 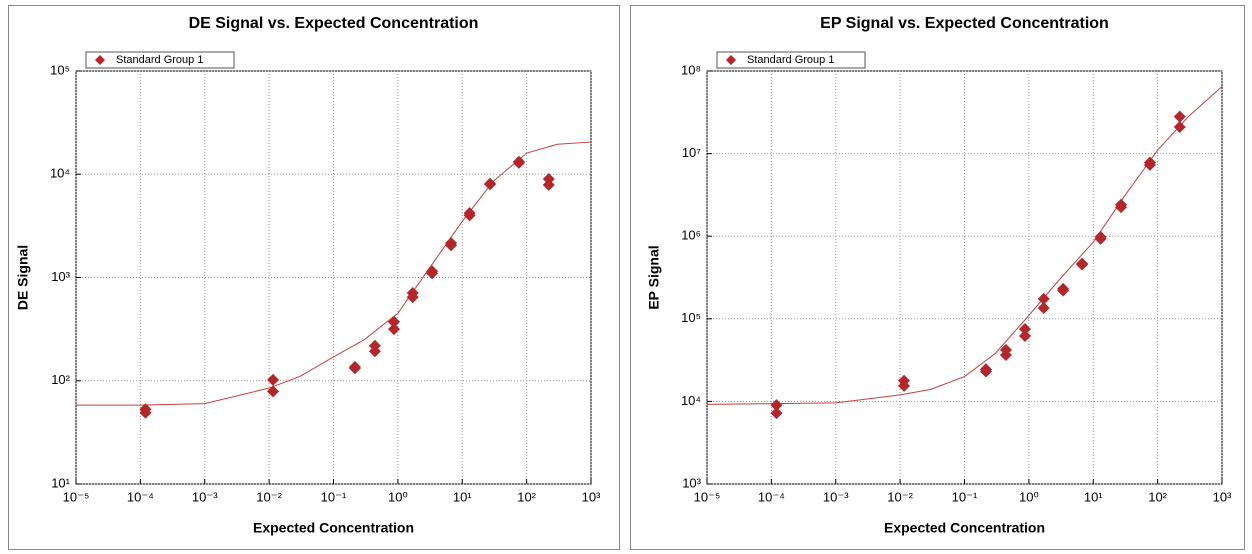 I want to click on y-tick-label: 10⁸, so click(x=691, y=69).